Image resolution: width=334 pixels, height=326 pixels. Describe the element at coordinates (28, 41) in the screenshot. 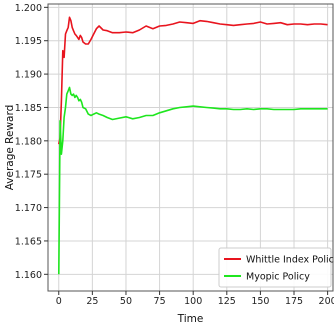

I see `y-tick-label: 1.195` at that location.